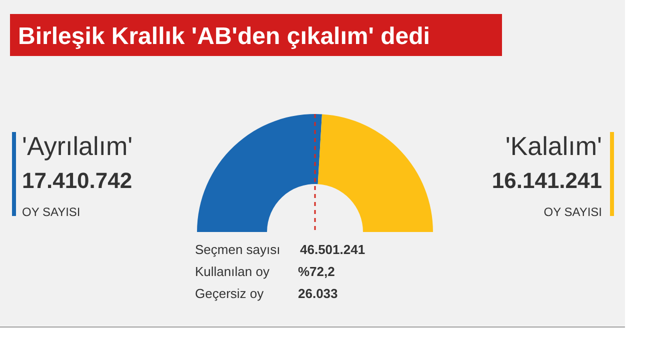 The width and height of the screenshot is (670, 350). I want to click on data-label: 17.410.742, so click(77, 180).